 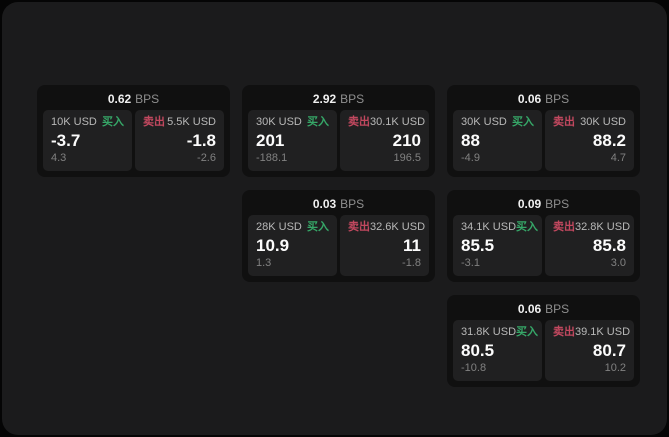 I want to click on sell-price: 85.8, so click(x=609, y=245).